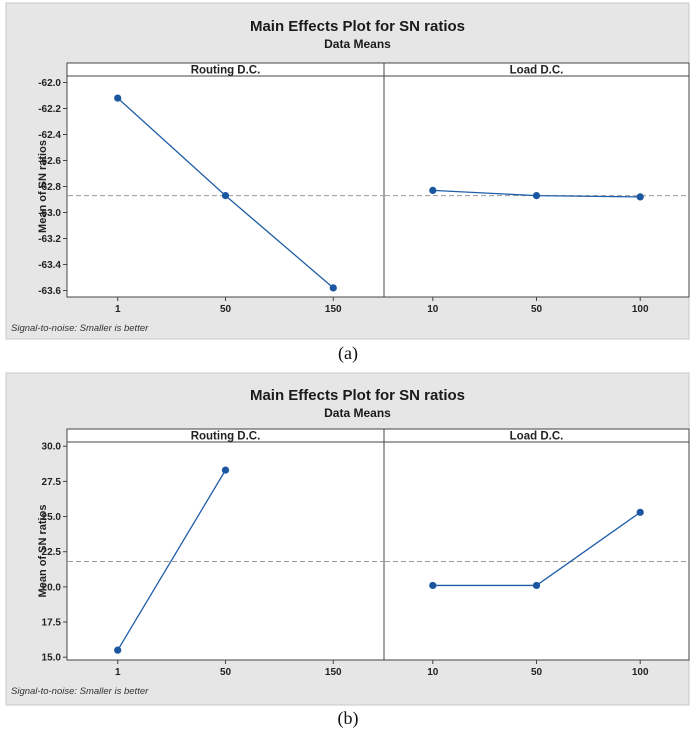  What do you see at coordinates (49, 83) in the screenshot?
I see `y-tick-label: -62.0` at bounding box center [49, 83].